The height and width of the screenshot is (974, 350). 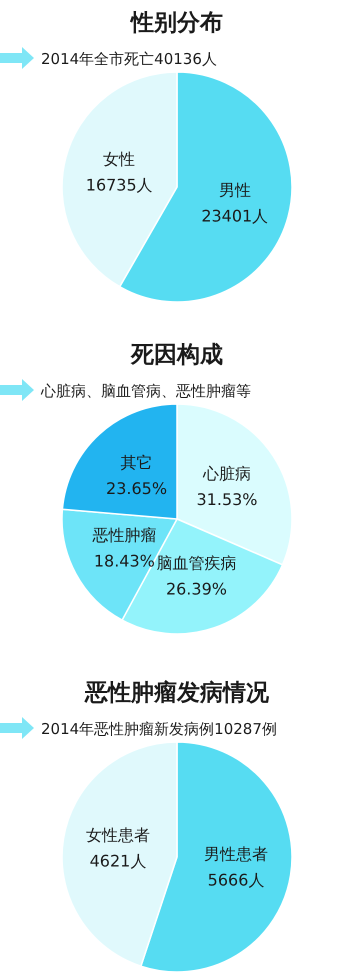 What do you see at coordinates (176, 355) in the screenshot?
I see `chart-title: 死因构成` at bounding box center [176, 355].